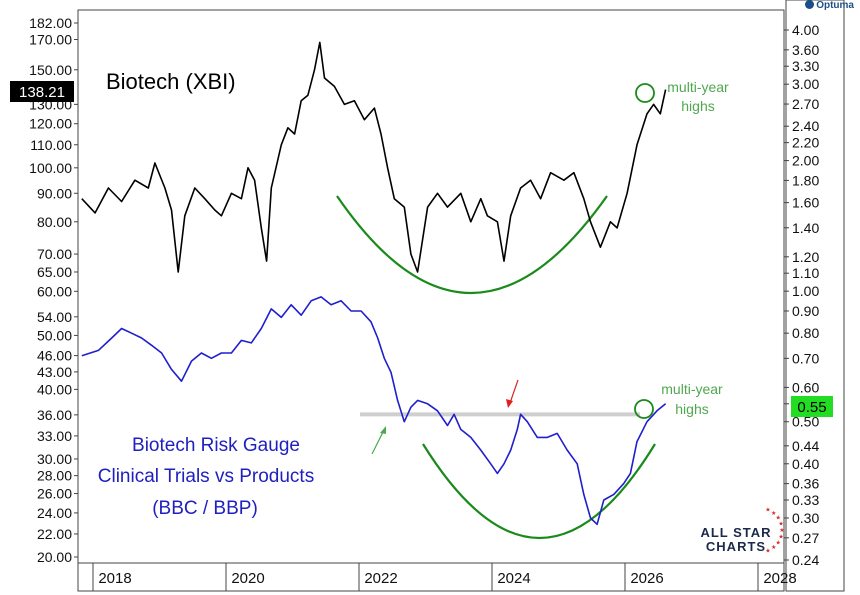  I want to click on right-tick-label: 1.60, so click(805, 203).